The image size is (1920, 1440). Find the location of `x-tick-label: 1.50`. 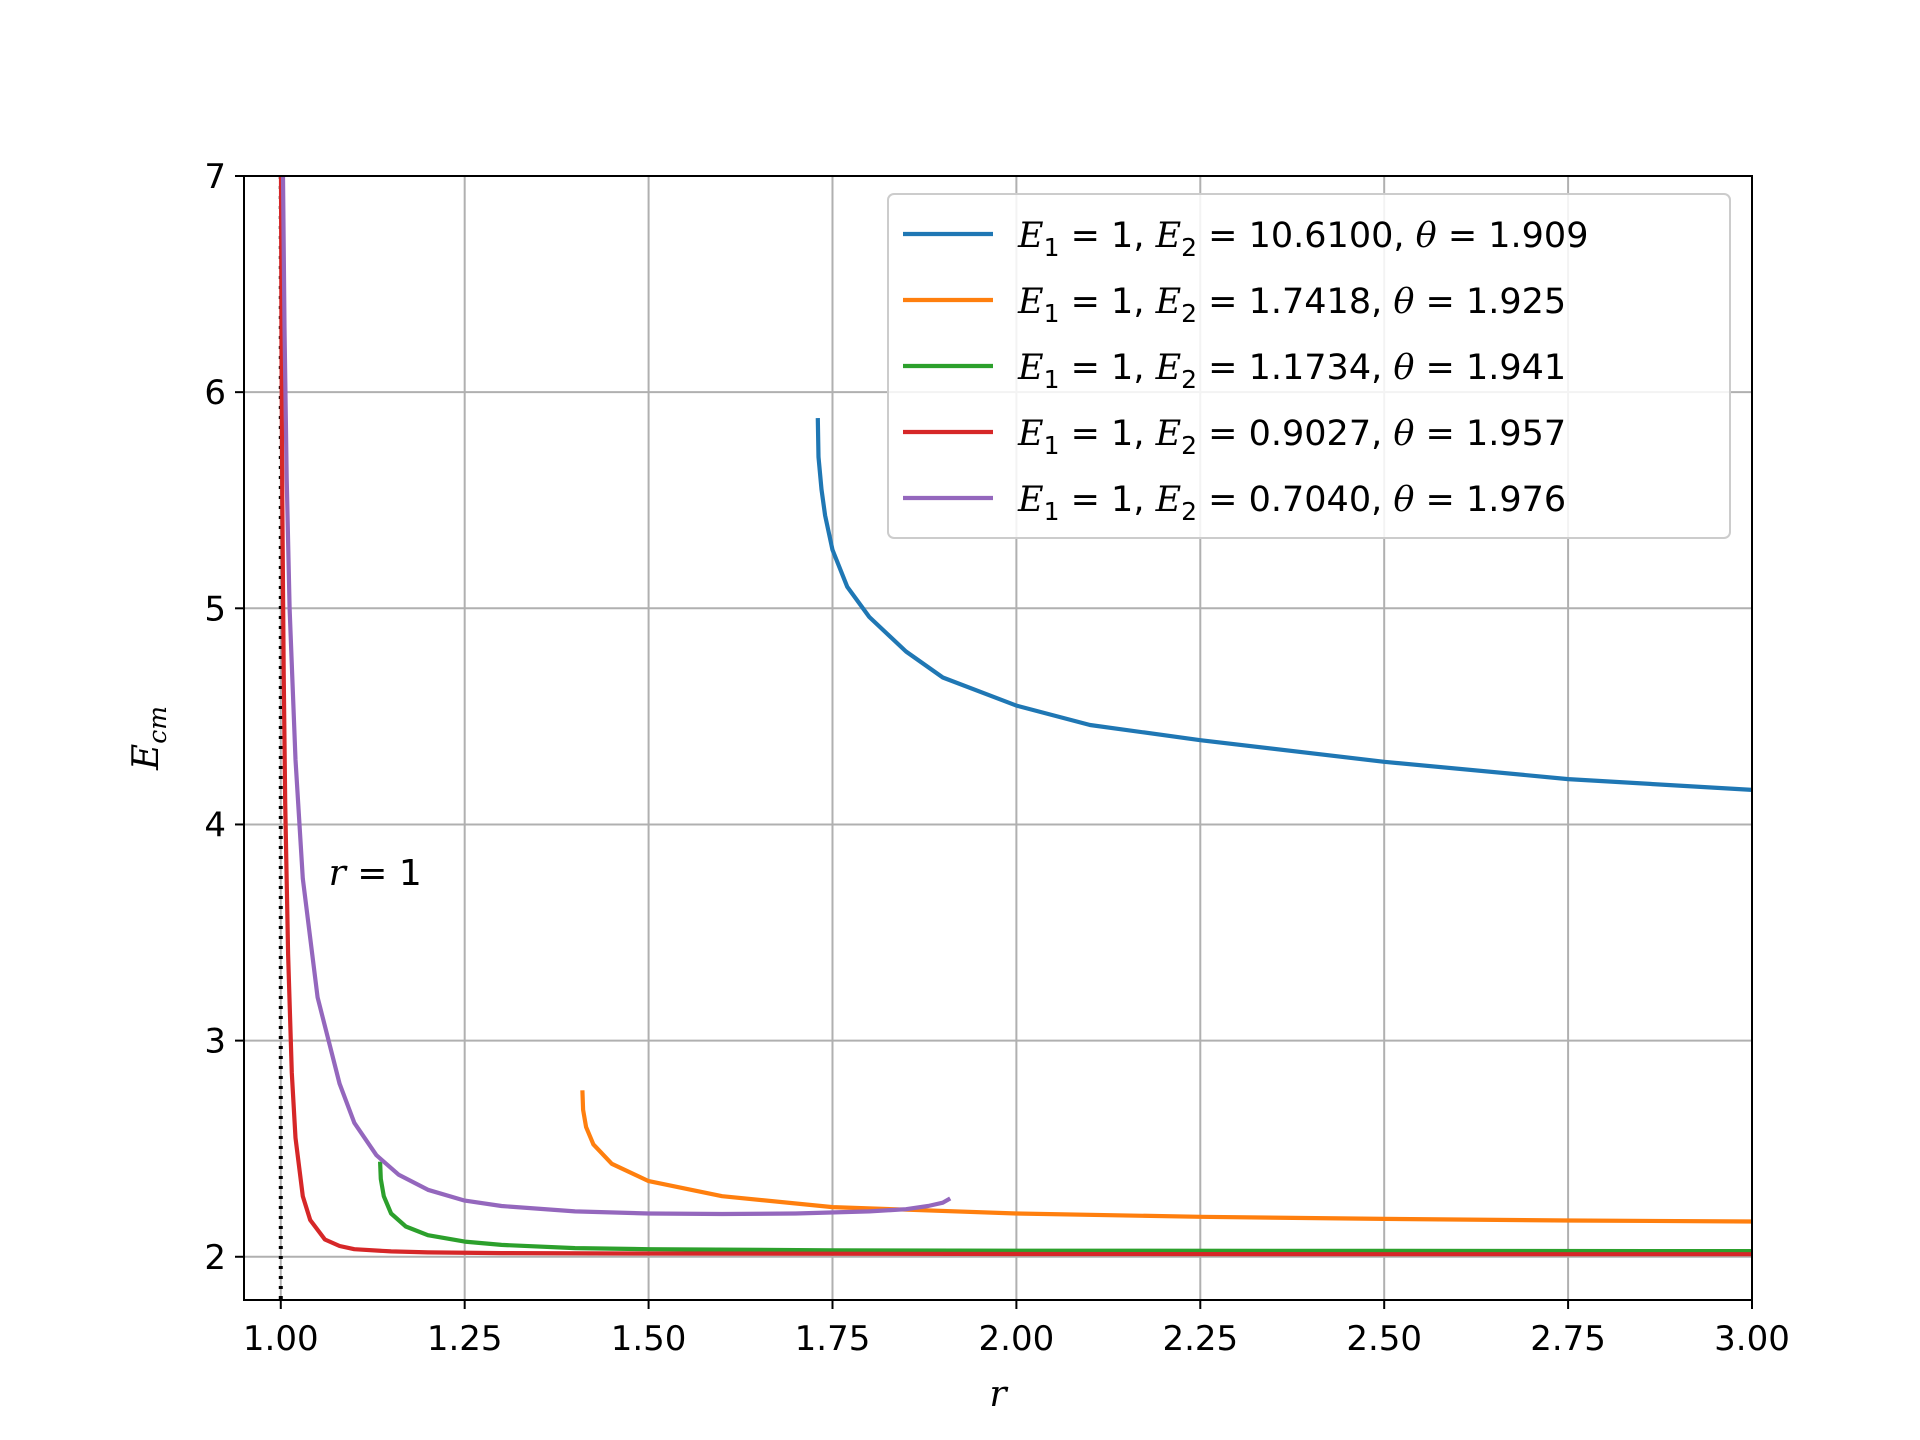

x-tick-label: 1.50 is located at coordinates (649, 1339).